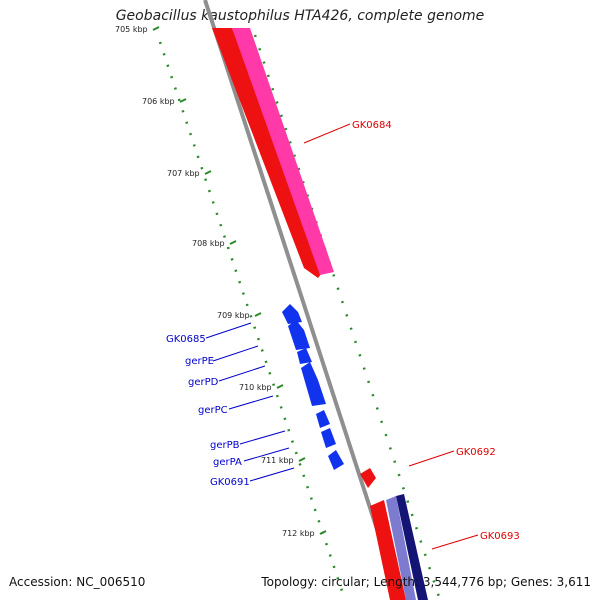 The width and height of the screenshot is (600, 600). What do you see at coordinates (323, 419) in the screenshot?
I see `gene-gerpb-block` at bounding box center [323, 419].